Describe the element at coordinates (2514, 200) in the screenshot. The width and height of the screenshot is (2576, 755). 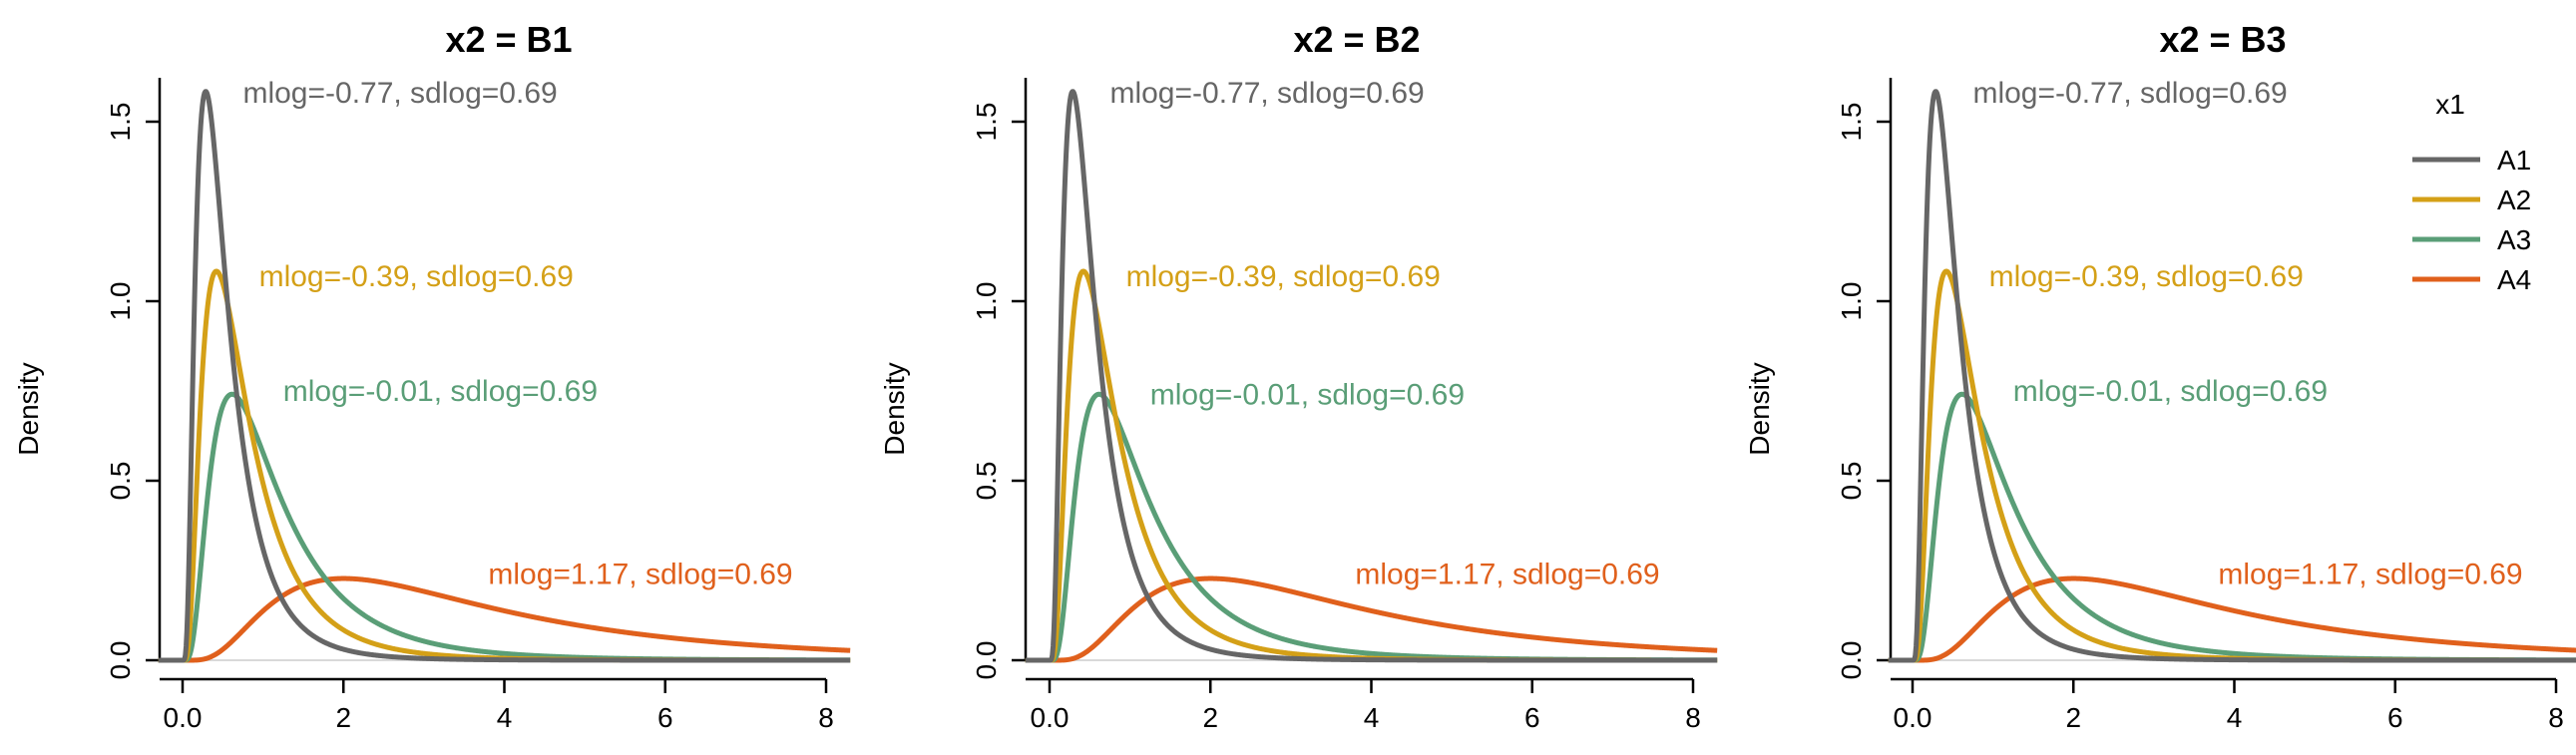
I see `legend-label-a2: A2` at that location.